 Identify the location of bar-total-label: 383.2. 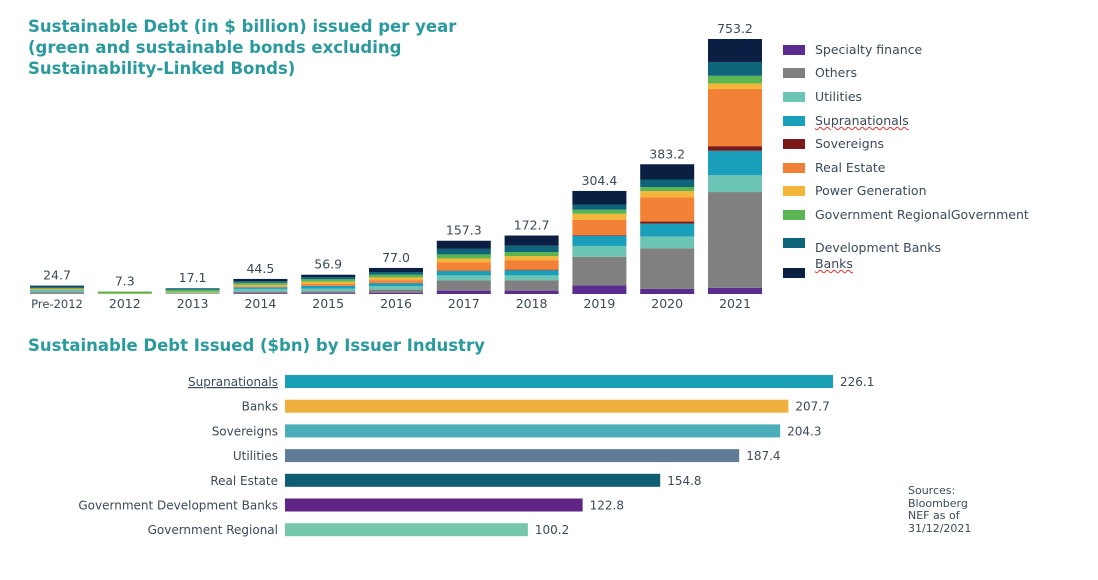
(667, 153).